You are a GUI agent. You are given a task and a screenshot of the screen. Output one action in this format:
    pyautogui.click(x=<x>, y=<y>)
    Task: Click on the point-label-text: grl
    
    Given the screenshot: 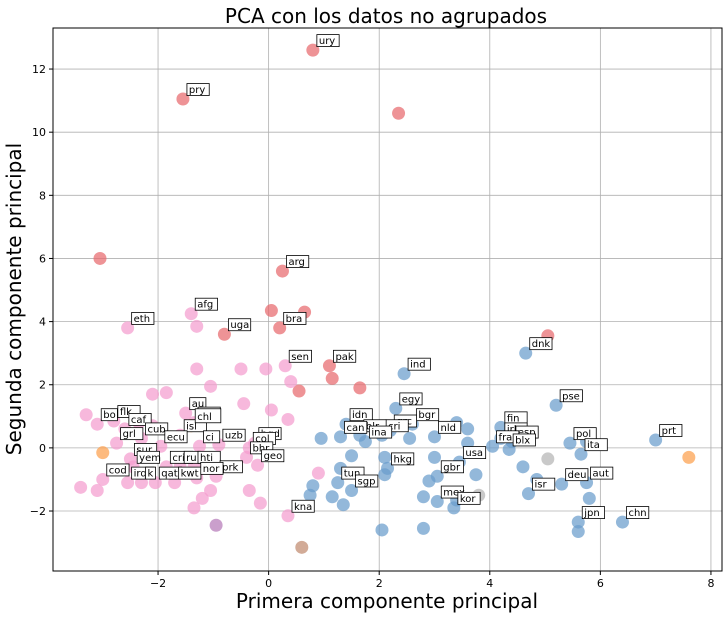 What is the action you would take?
    pyautogui.click(x=129, y=434)
    